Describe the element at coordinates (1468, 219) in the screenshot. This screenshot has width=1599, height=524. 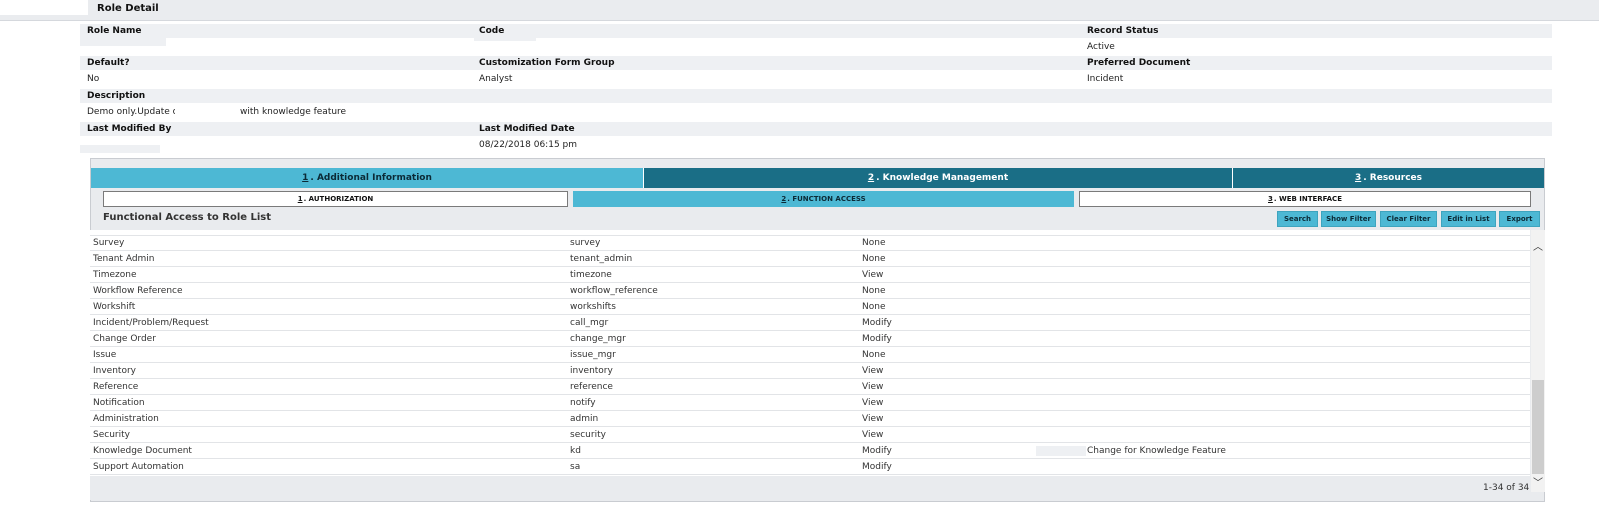
I see `edit-in-list-button: Edit in List` at that location.